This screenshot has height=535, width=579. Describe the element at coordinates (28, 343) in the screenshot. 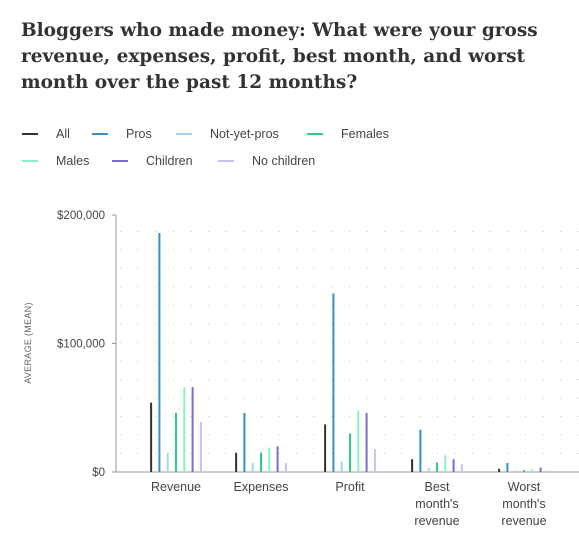

I see `y-axis-title: AVERAGE (MEAN)` at that location.